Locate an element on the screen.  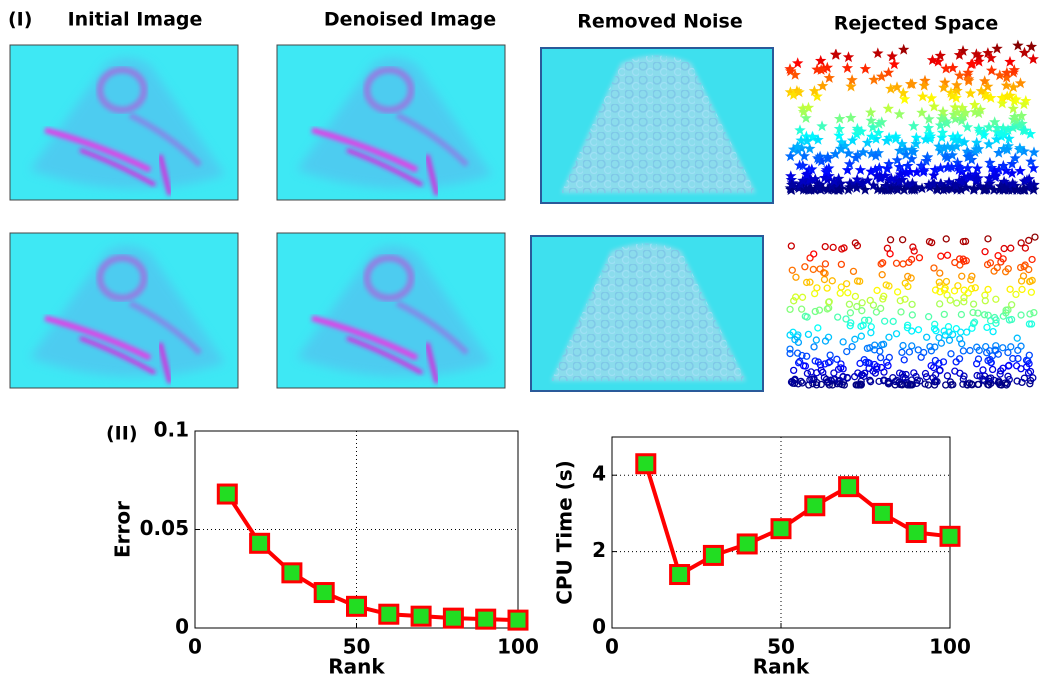
x-tick-label: 0 is located at coordinates (195, 647).